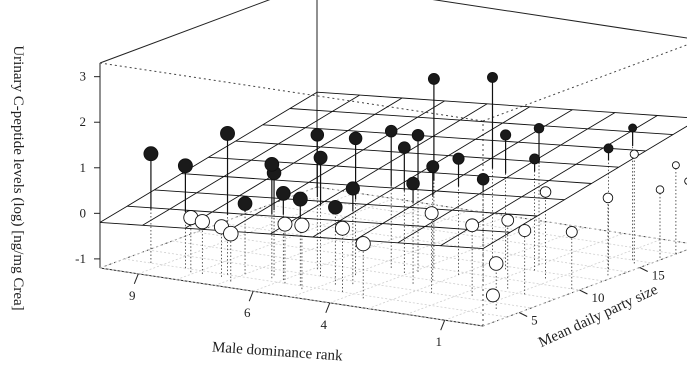  Describe the element at coordinates (534, 320) in the screenshot. I see `y-tick-label: 5` at that location.